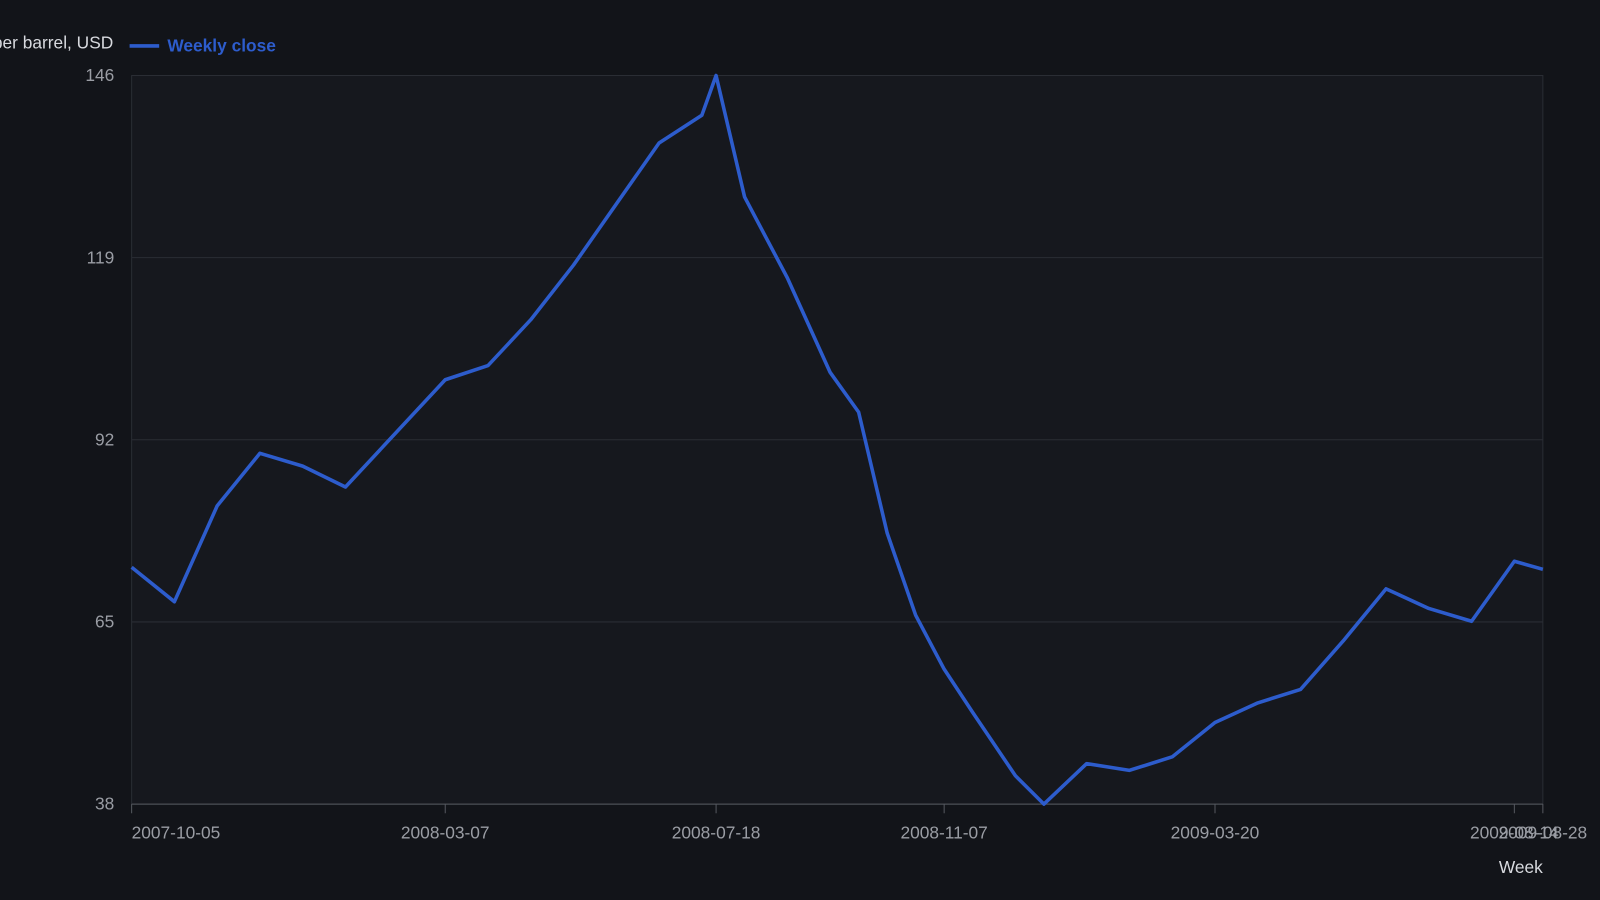 The image size is (1600, 900). What do you see at coordinates (445, 832) in the screenshot?
I see `x-tick-label: 2008-03-07` at bounding box center [445, 832].